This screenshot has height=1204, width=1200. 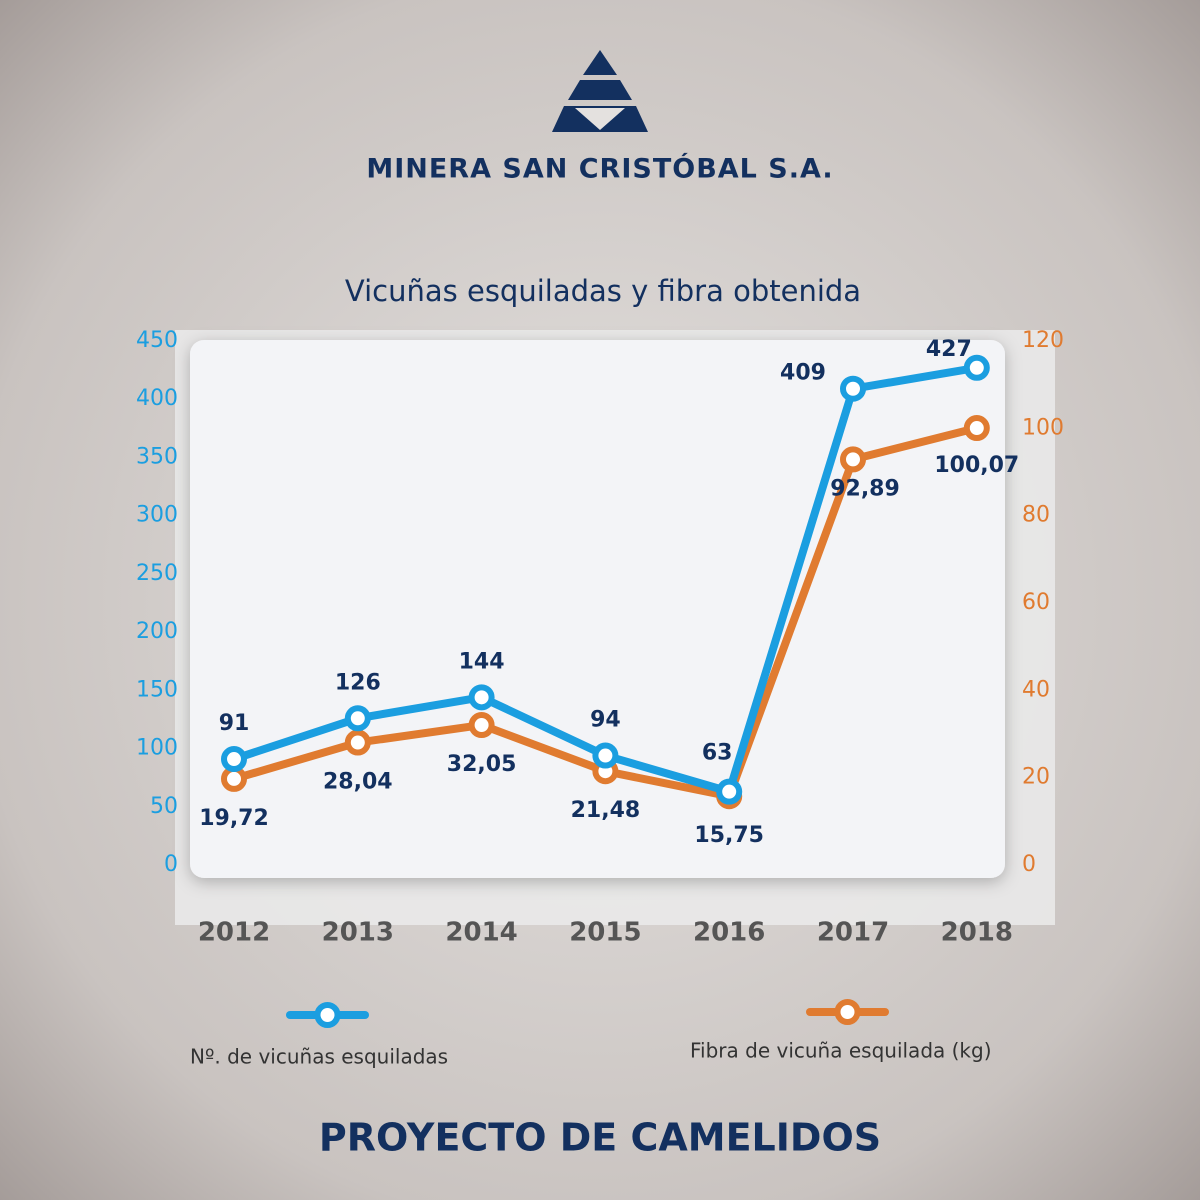 I want to click on data-label: 28,04, so click(x=358, y=782).